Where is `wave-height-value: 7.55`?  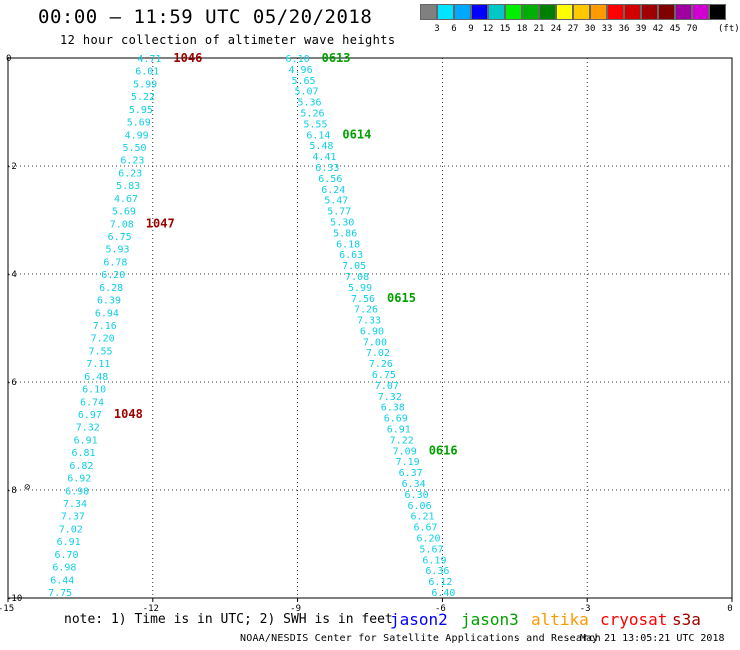
wave-height-value: 7.55 is located at coordinates (100, 351).